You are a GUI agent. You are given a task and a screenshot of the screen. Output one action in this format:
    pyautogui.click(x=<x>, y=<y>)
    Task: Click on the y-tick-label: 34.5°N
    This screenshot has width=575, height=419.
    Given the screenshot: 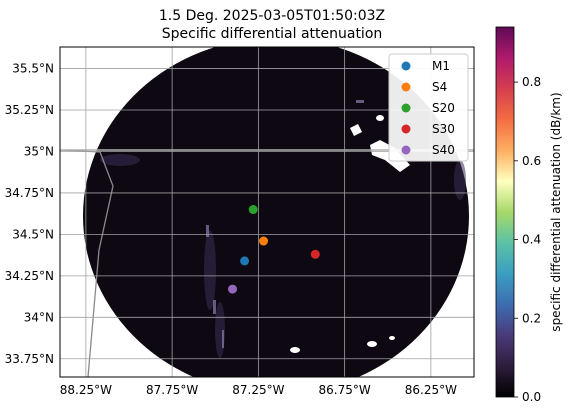 What is the action you would take?
    pyautogui.click(x=33, y=234)
    